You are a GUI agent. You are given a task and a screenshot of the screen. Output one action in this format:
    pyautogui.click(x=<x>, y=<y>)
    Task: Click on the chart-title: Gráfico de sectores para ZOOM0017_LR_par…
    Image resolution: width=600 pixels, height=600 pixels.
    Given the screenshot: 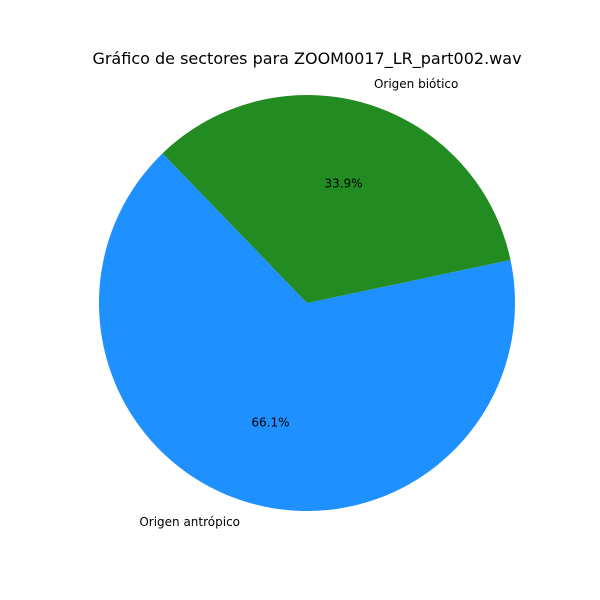 What is the action you would take?
    pyautogui.click(x=306, y=59)
    